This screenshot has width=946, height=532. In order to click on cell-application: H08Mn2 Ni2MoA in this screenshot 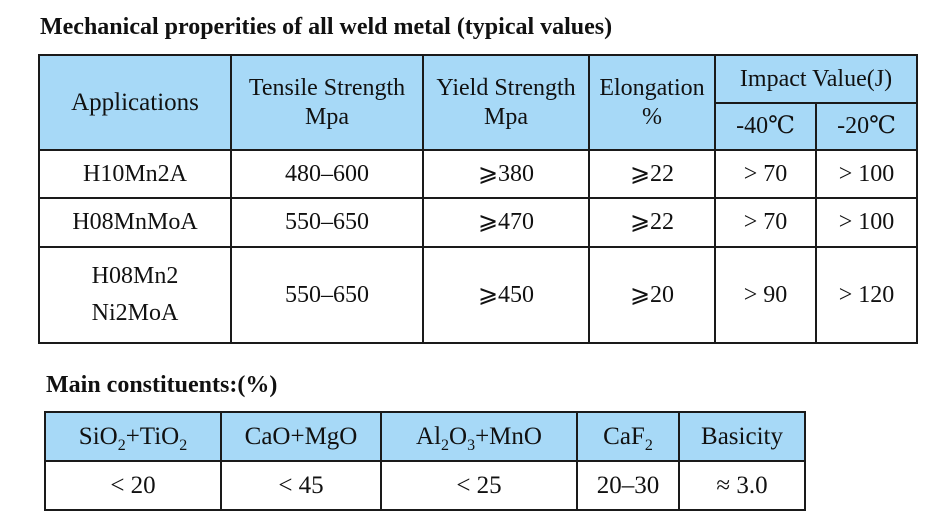, I will do `click(135, 295)`.